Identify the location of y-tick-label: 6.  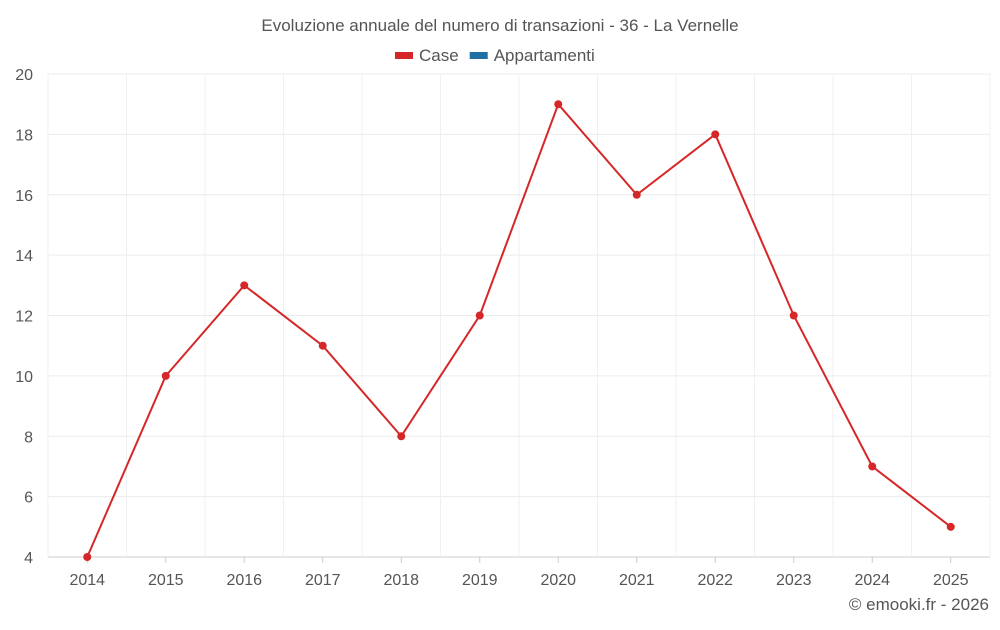
(28, 498).